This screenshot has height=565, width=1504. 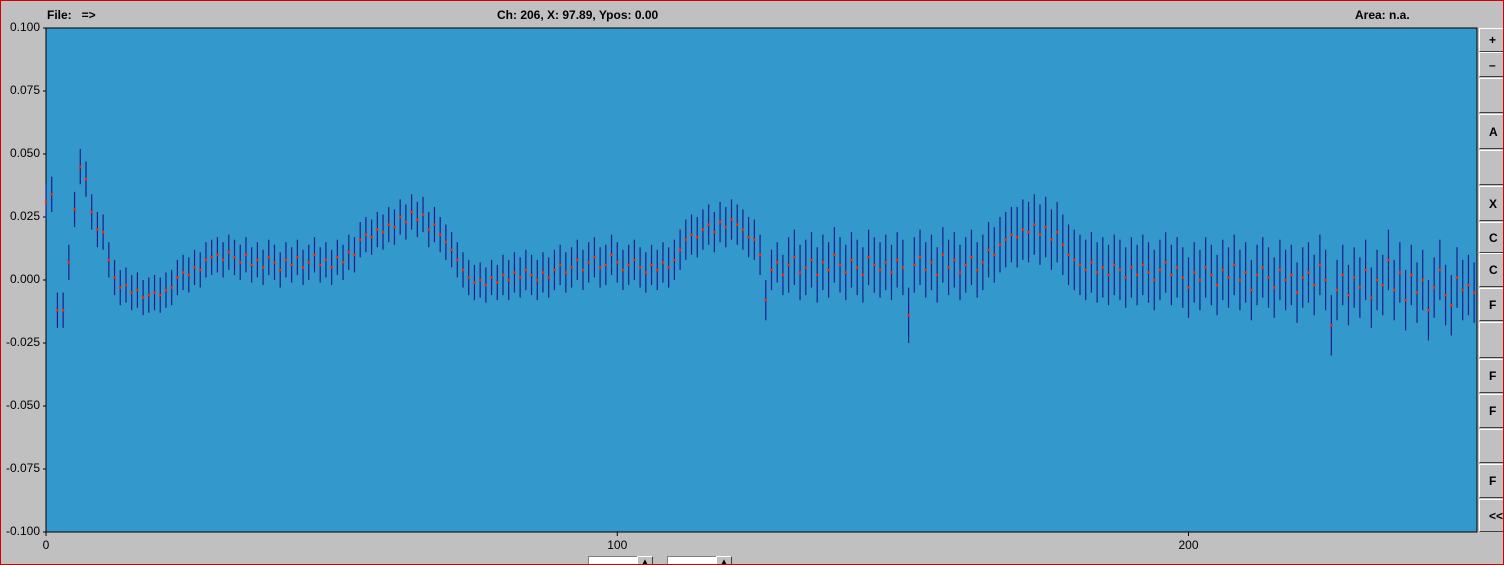 I want to click on area-readout: Area: n.a., so click(x=1382, y=15).